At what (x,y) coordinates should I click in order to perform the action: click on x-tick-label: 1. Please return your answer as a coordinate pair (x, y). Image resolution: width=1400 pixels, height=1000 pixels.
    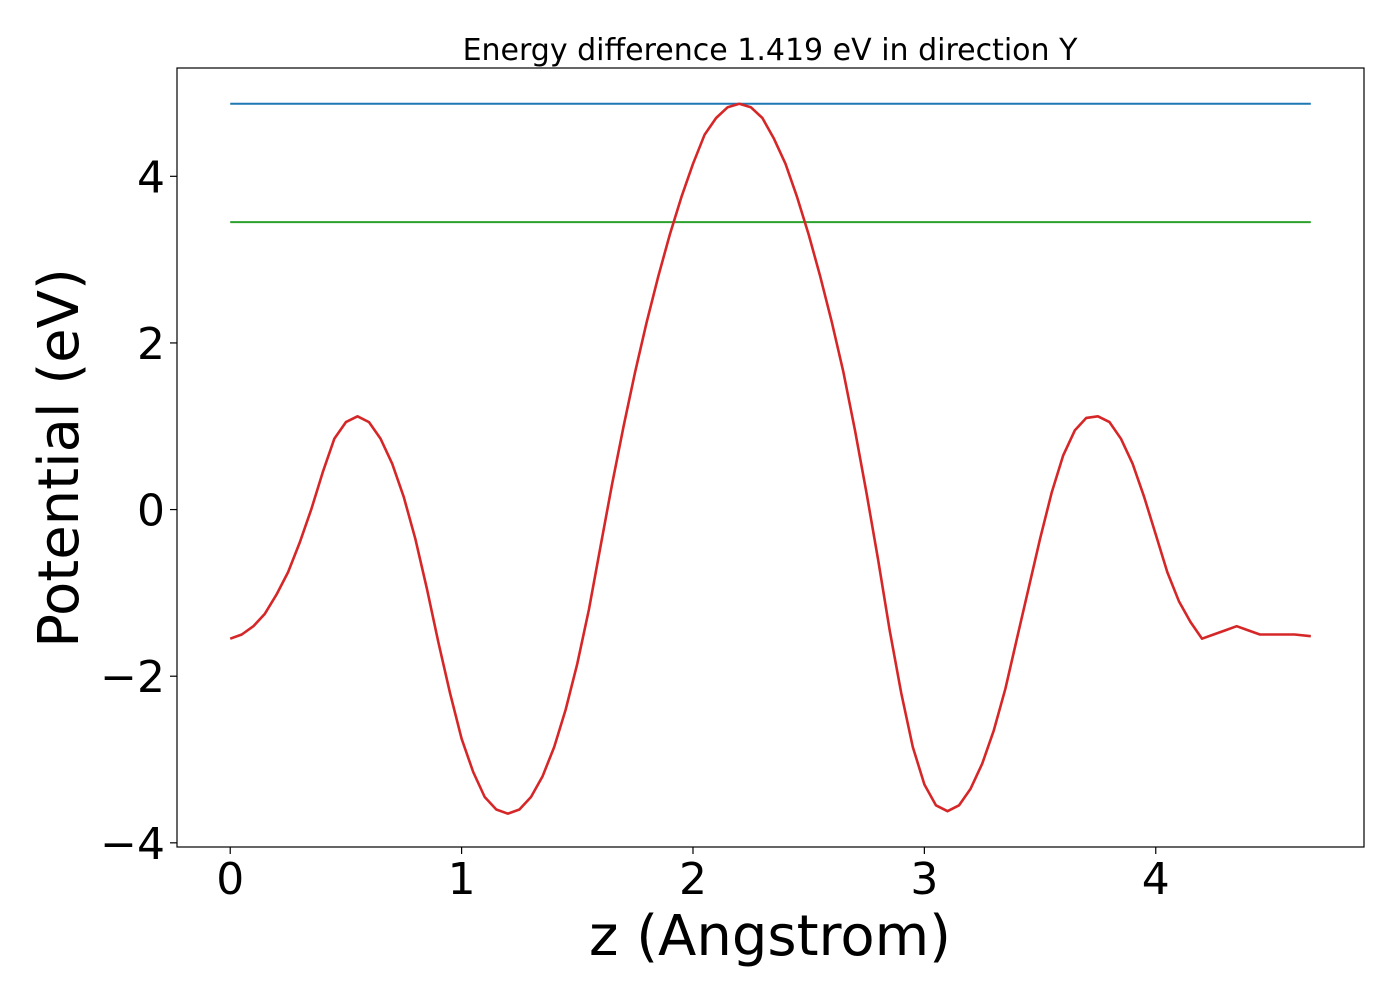
    Looking at the image, I should click on (462, 879).